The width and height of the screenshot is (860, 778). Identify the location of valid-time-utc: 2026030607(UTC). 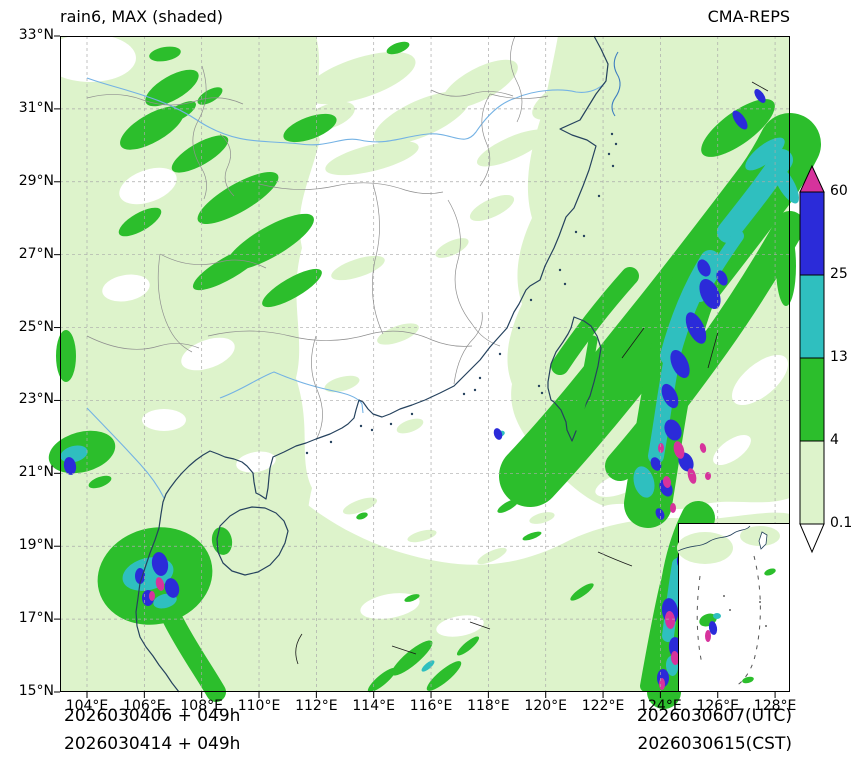
(714, 716).